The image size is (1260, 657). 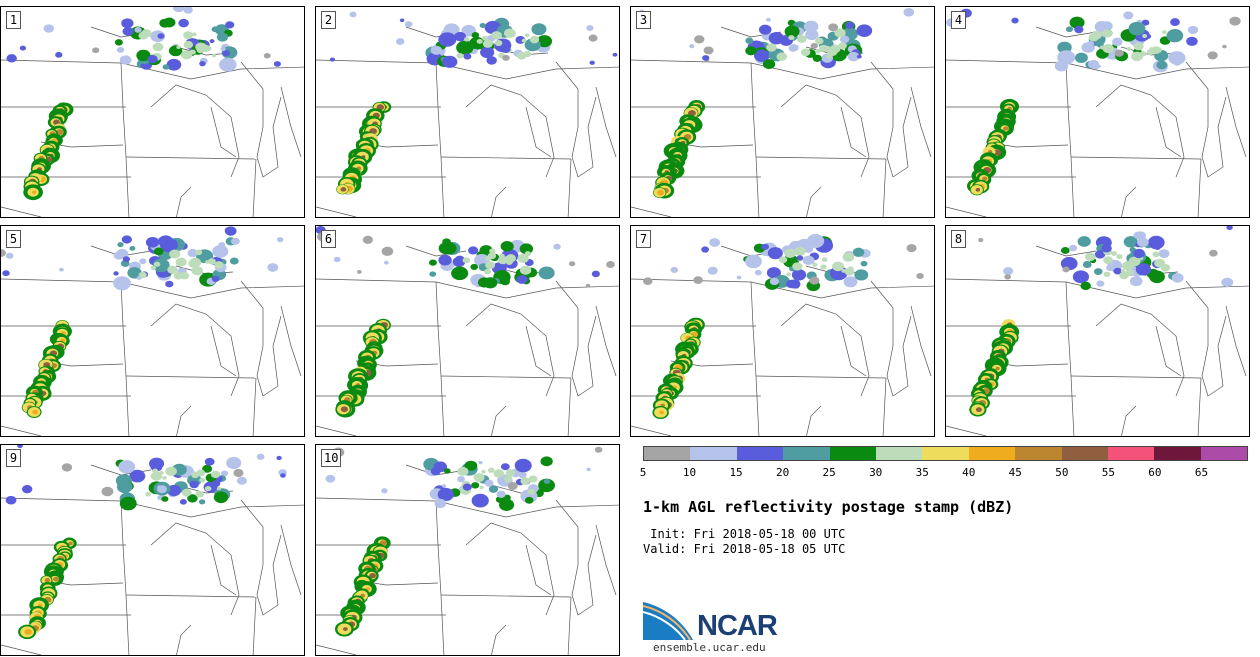 I want to click on member-panel-1: 1, so click(x=152, y=112).